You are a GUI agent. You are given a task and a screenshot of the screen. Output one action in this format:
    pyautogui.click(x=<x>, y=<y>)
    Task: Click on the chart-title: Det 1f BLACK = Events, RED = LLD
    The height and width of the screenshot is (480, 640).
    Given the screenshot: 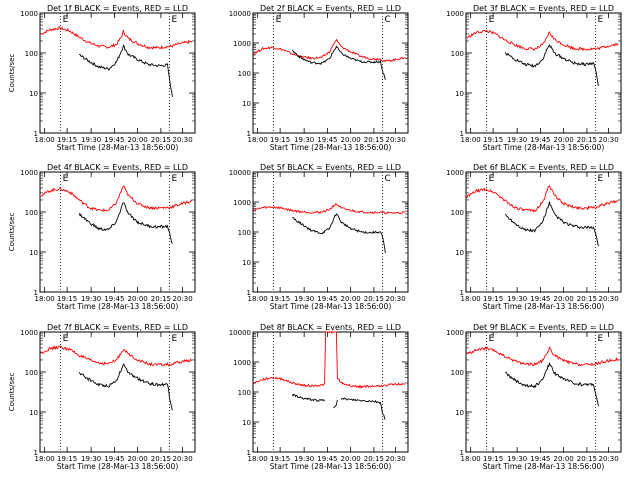 What is the action you would take?
    pyautogui.click(x=117, y=8)
    